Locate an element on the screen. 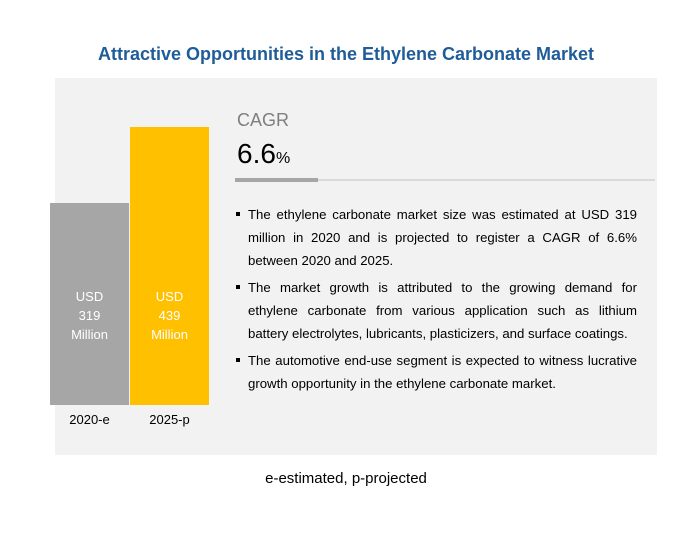  x-tick-label: 2025-p is located at coordinates (169, 419).